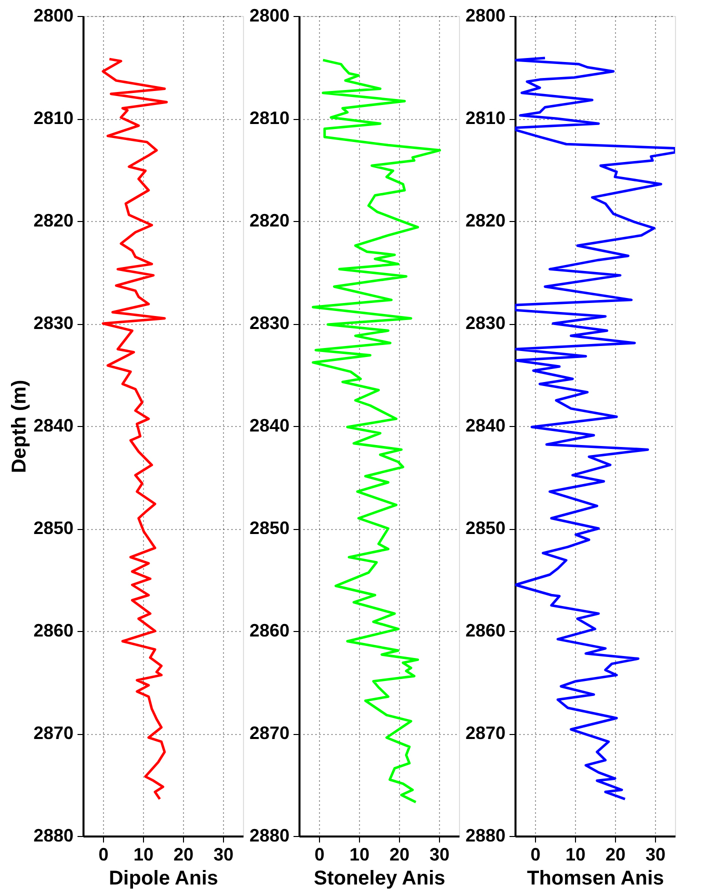 The width and height of the screenshot is (709, 894). I want to click on x-axis-title: Stoneley Anis, so click(380, 879).